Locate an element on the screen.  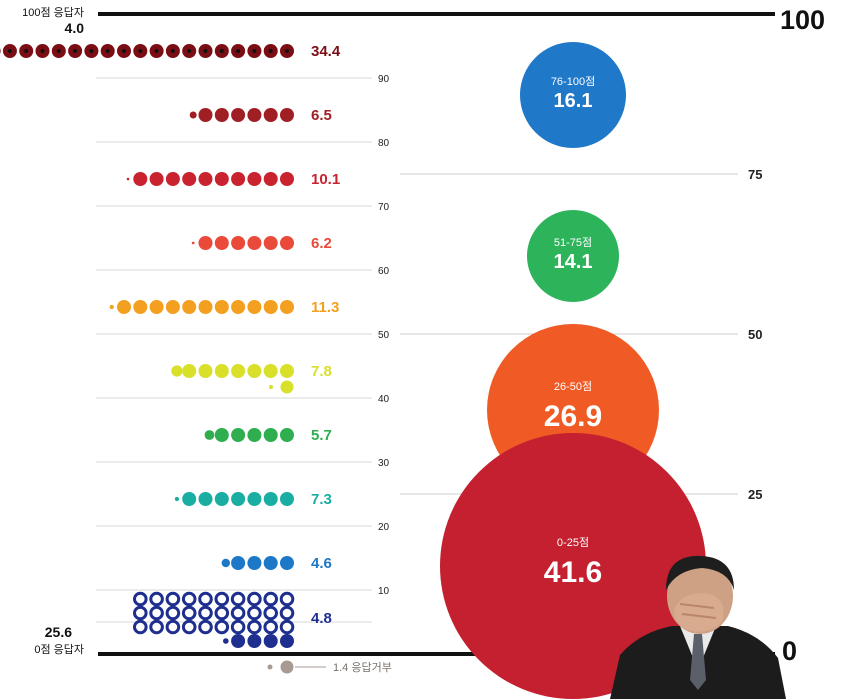
left-tick-label: 40 is located at coordinates (384, 399).